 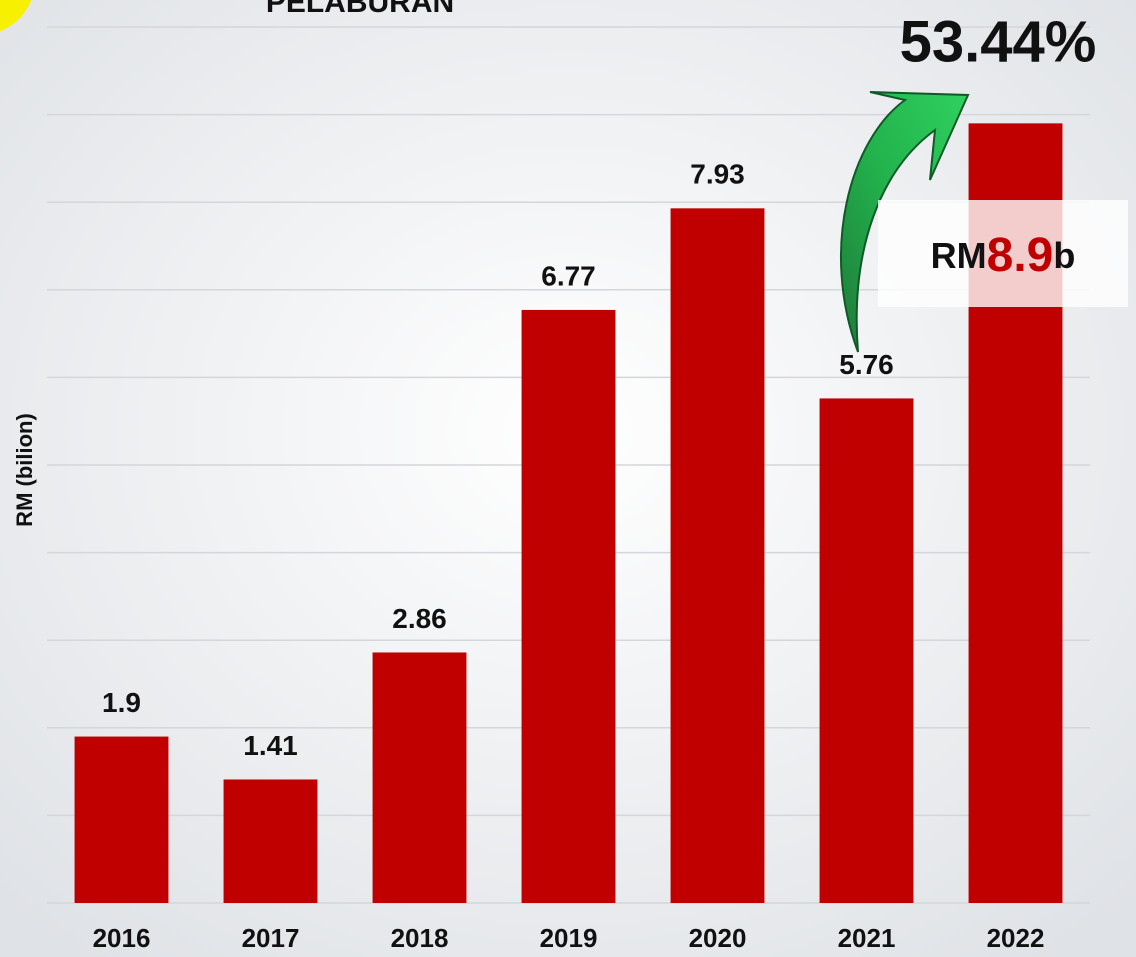 I want to click on total-annotation: RM8.9b, so click(x=1003, y=255).